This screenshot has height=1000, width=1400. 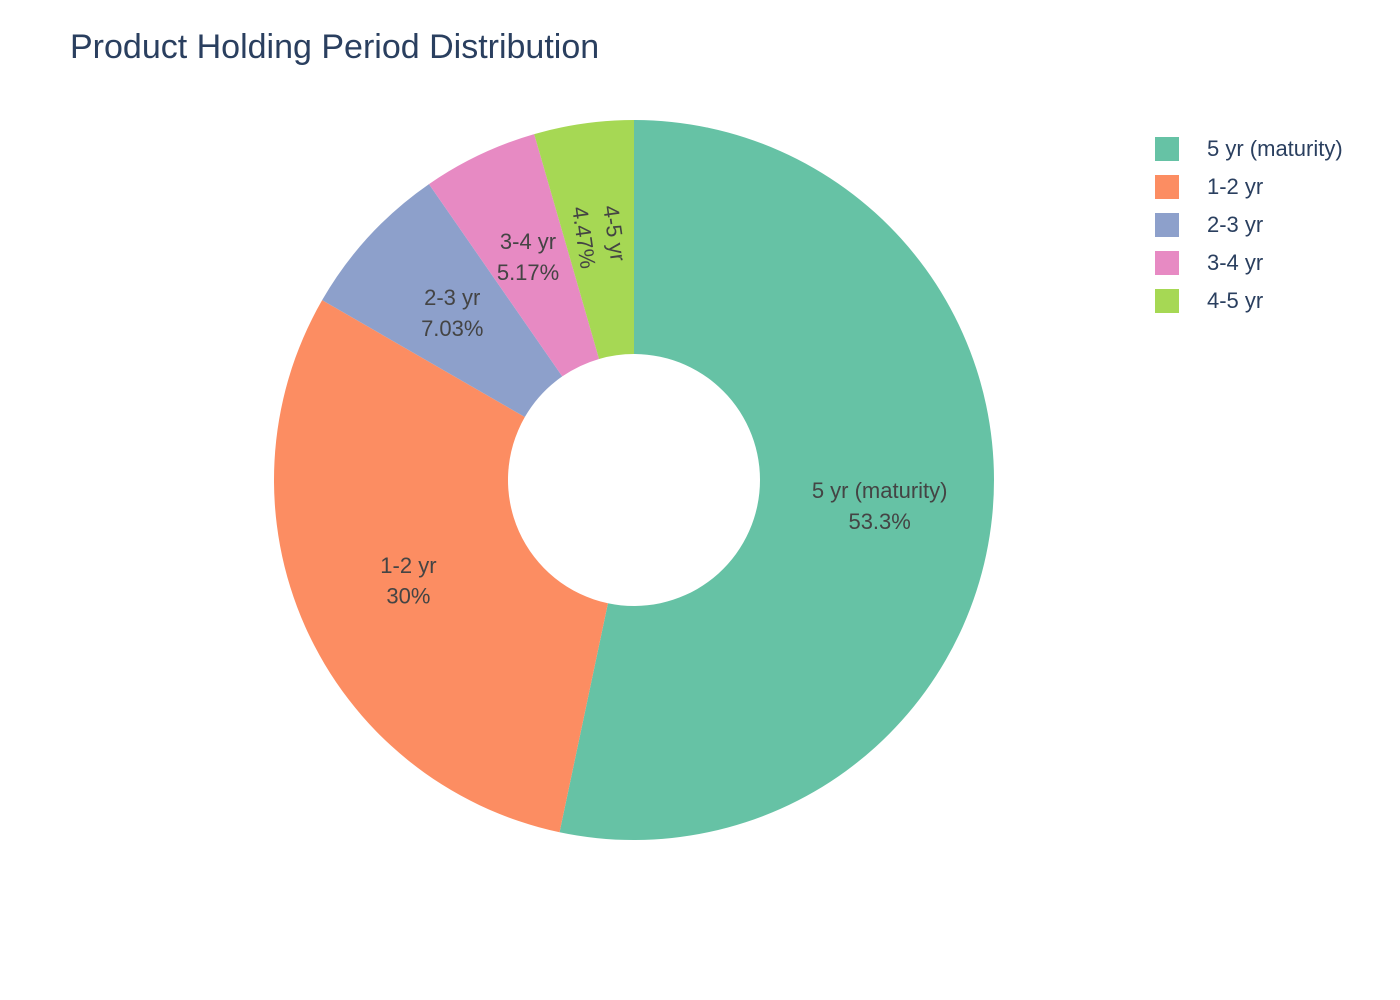 I want to click on legend: 5 yr (maturity) 1-2 yr 2-3 yr 3-4 yr 4-5 yr, so click(x=1275, y=225).